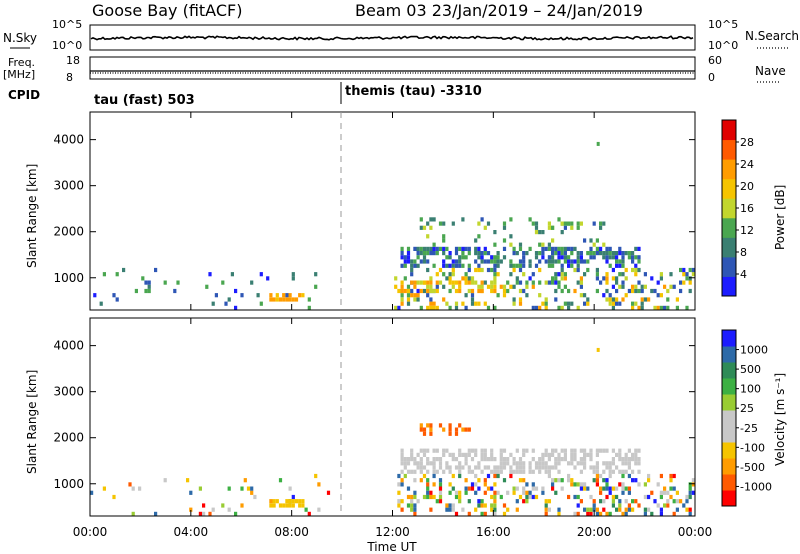 This screenshot has width=800, height=554. I want to click on frequency-strip-frame, so click(392, 68).